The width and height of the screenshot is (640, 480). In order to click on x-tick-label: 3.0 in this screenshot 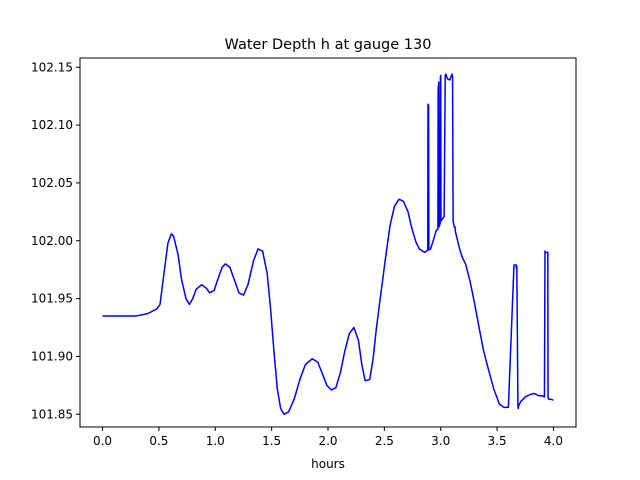, I will do `click(440, 441)`.